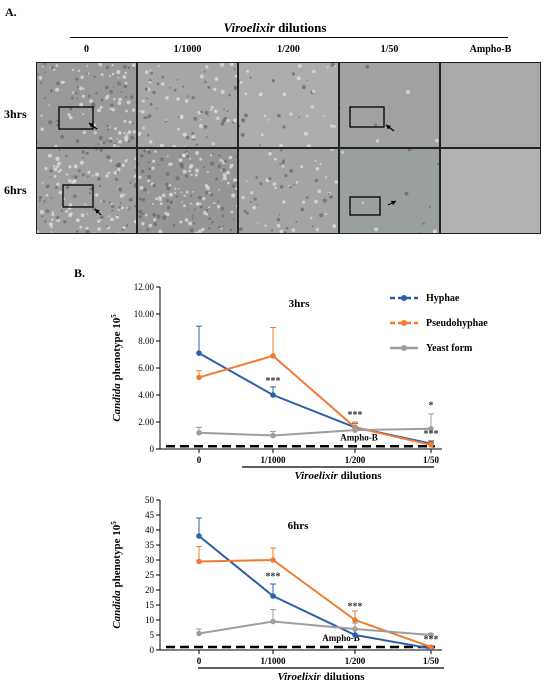  What do you see at coordinates (150, 560) in the screenshot?
I see `y-tick-label: 30` at bounding box center [150, 560].